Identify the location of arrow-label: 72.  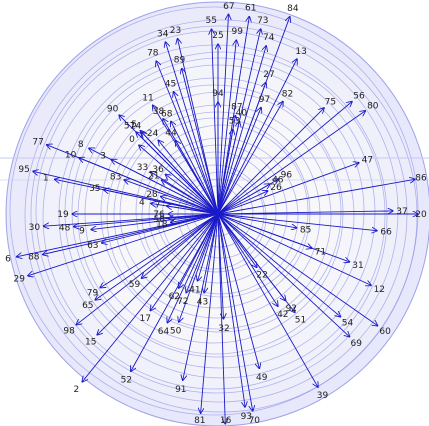
(182, 302).